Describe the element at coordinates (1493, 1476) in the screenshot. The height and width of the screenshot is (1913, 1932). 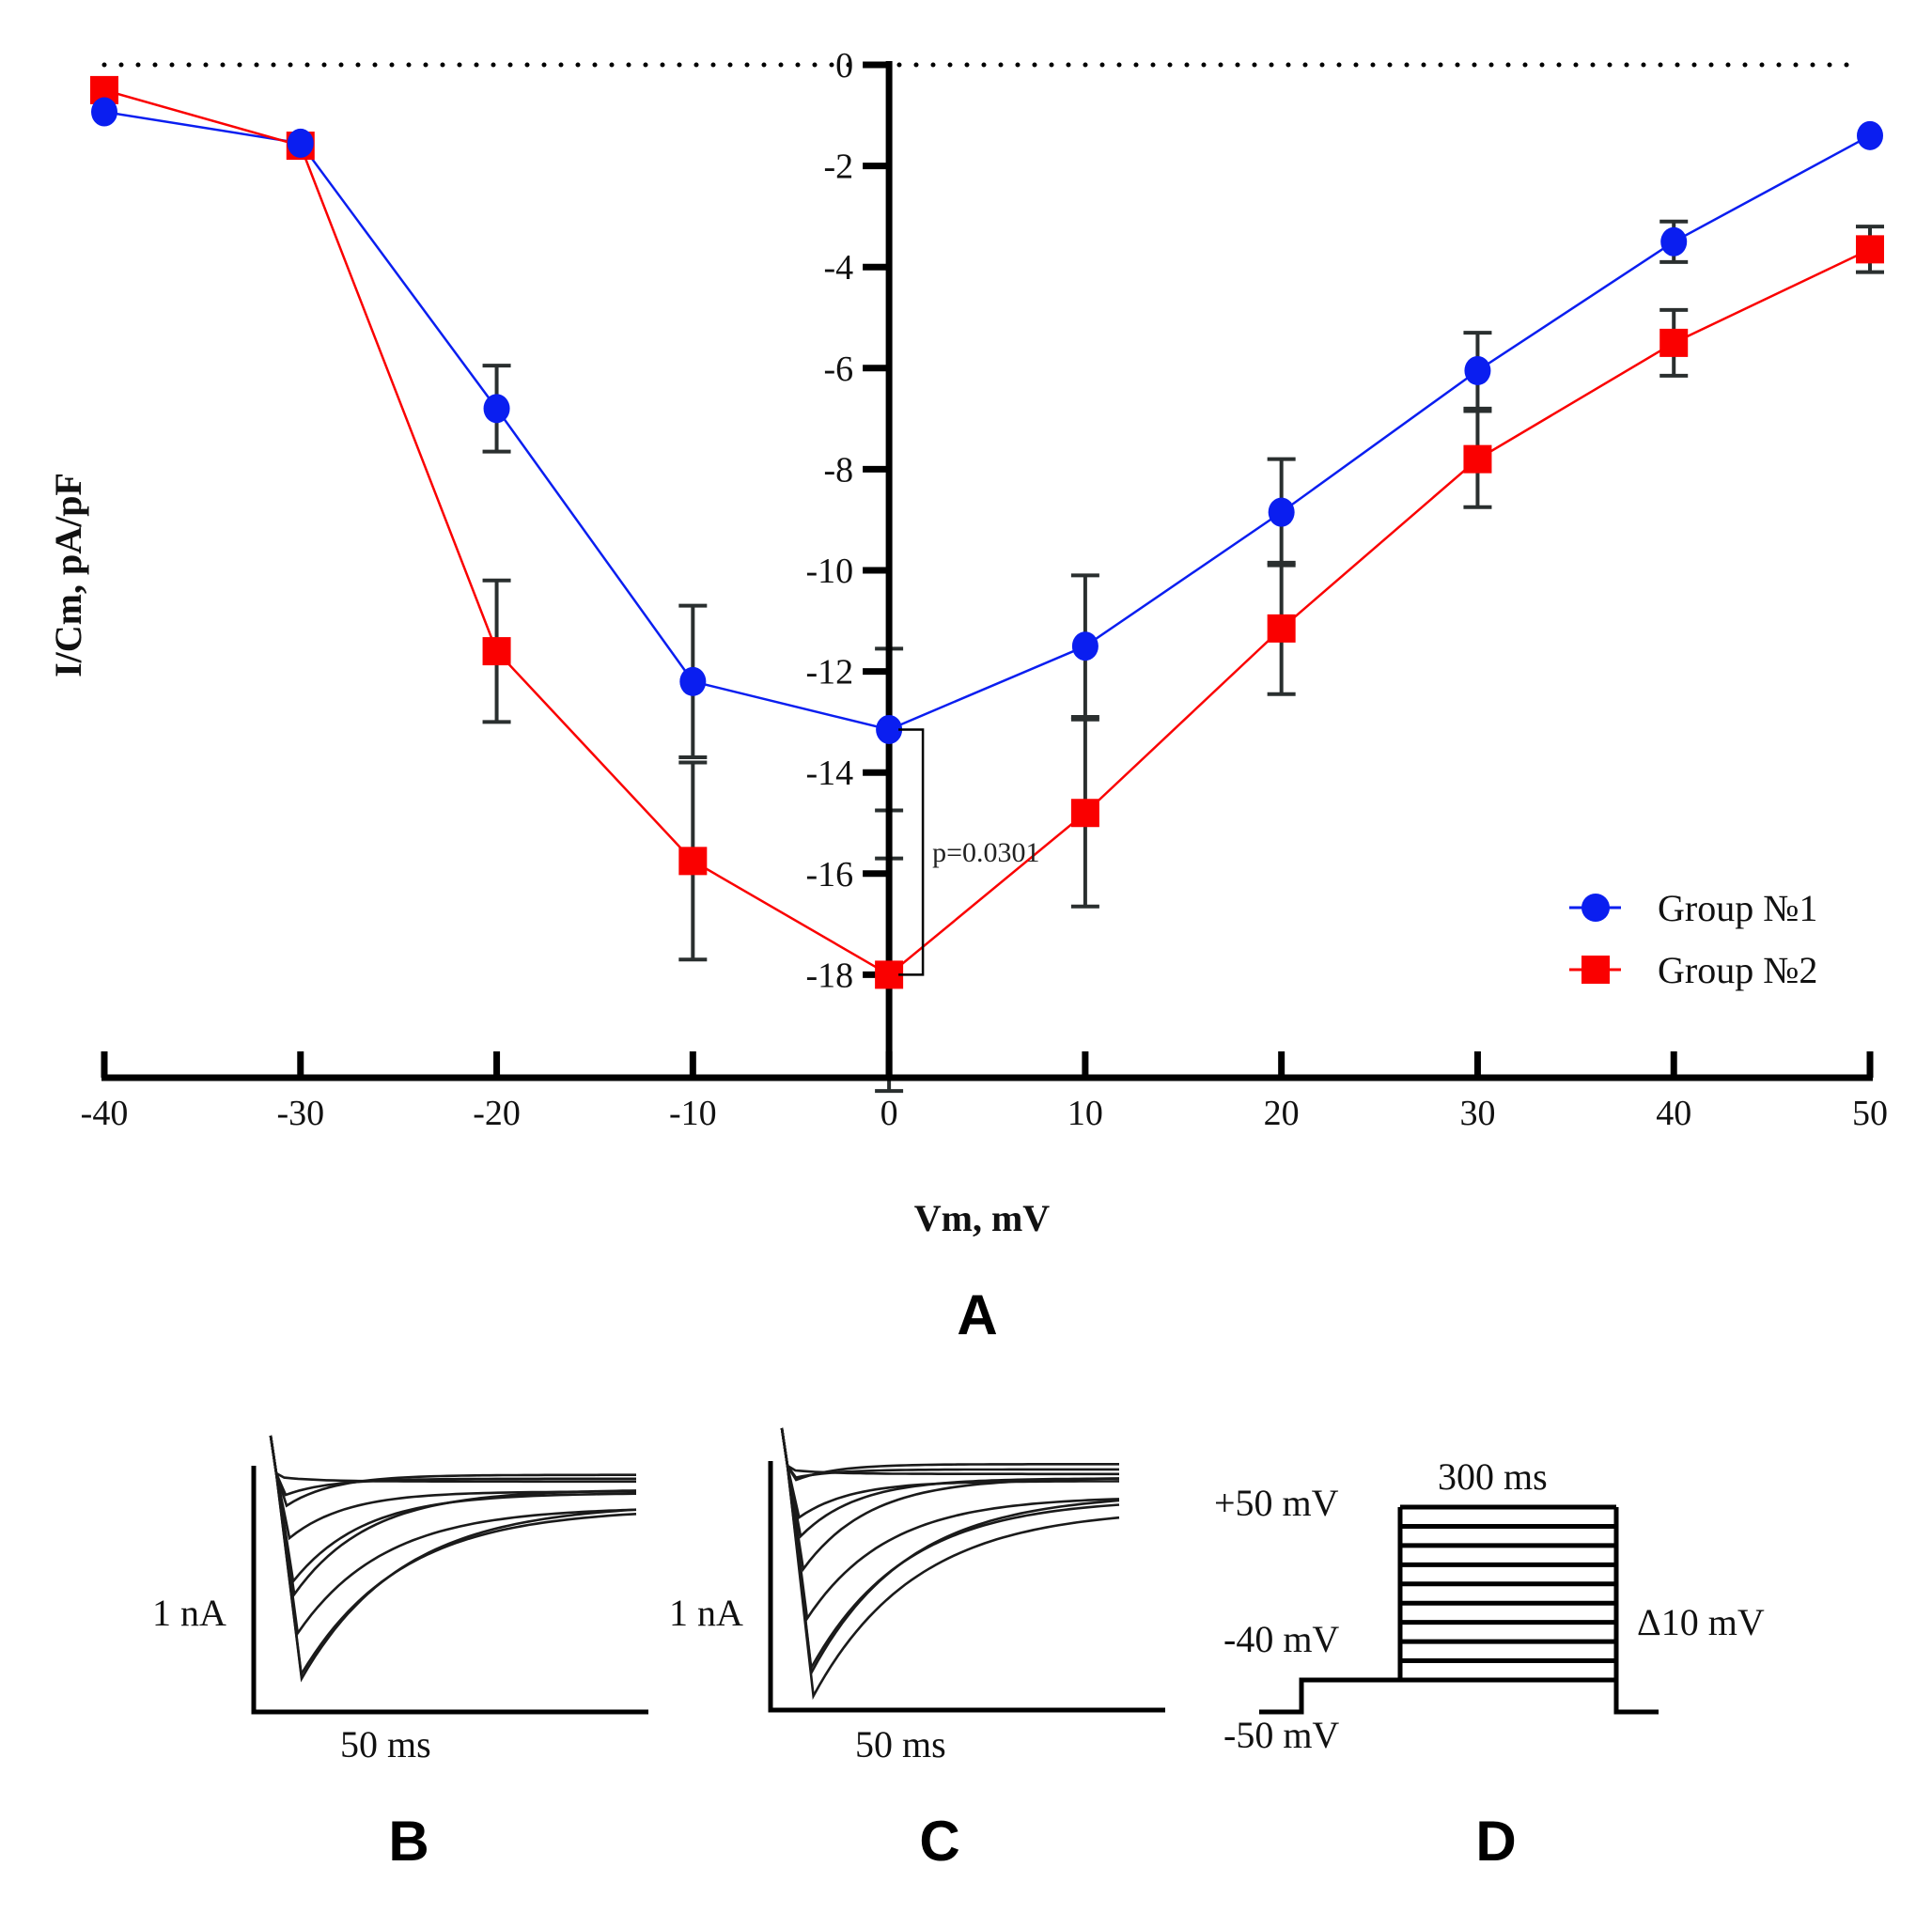
I see `label-duration: 300 ms` at that location.